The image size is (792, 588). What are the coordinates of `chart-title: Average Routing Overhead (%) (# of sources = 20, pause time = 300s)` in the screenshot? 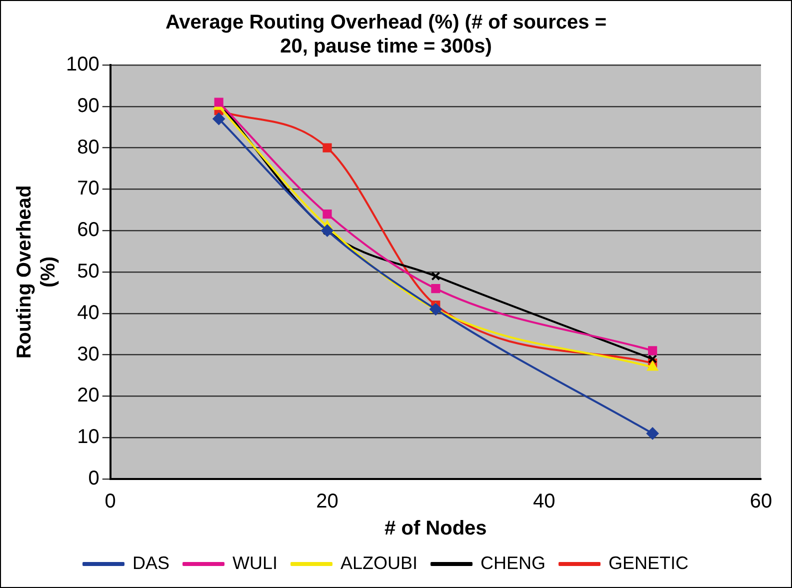 It's located at (386, 35).